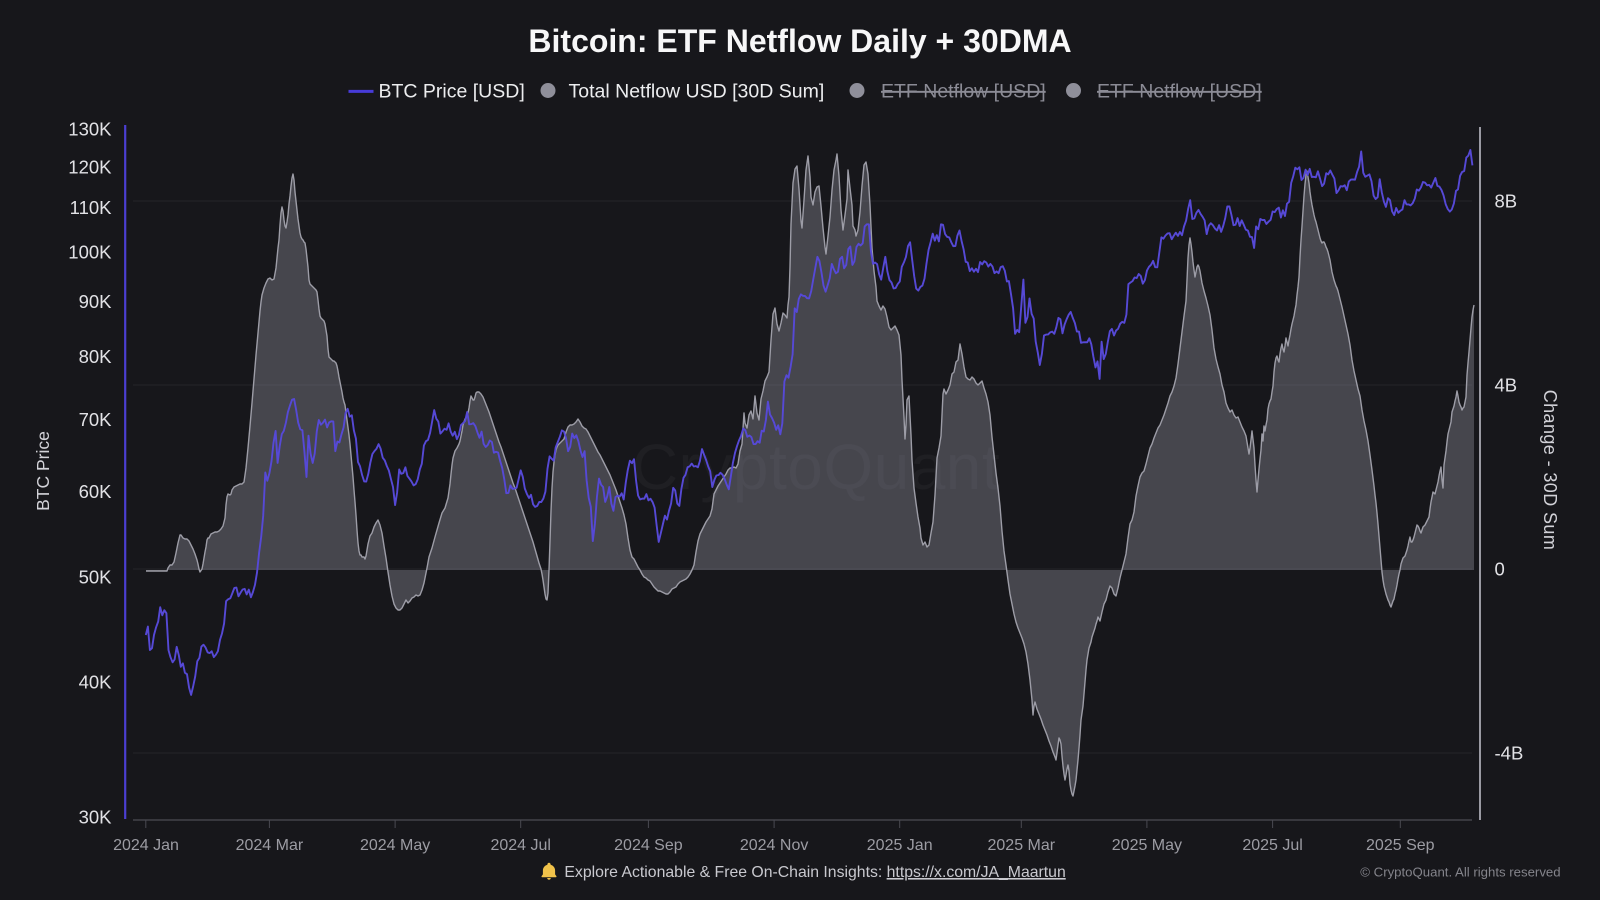 The height and width of the screenshot is (900, 1600). Describe the element at coordinates (1509, 753) in the screenshot. I see `svg-text: -4B` at that location.